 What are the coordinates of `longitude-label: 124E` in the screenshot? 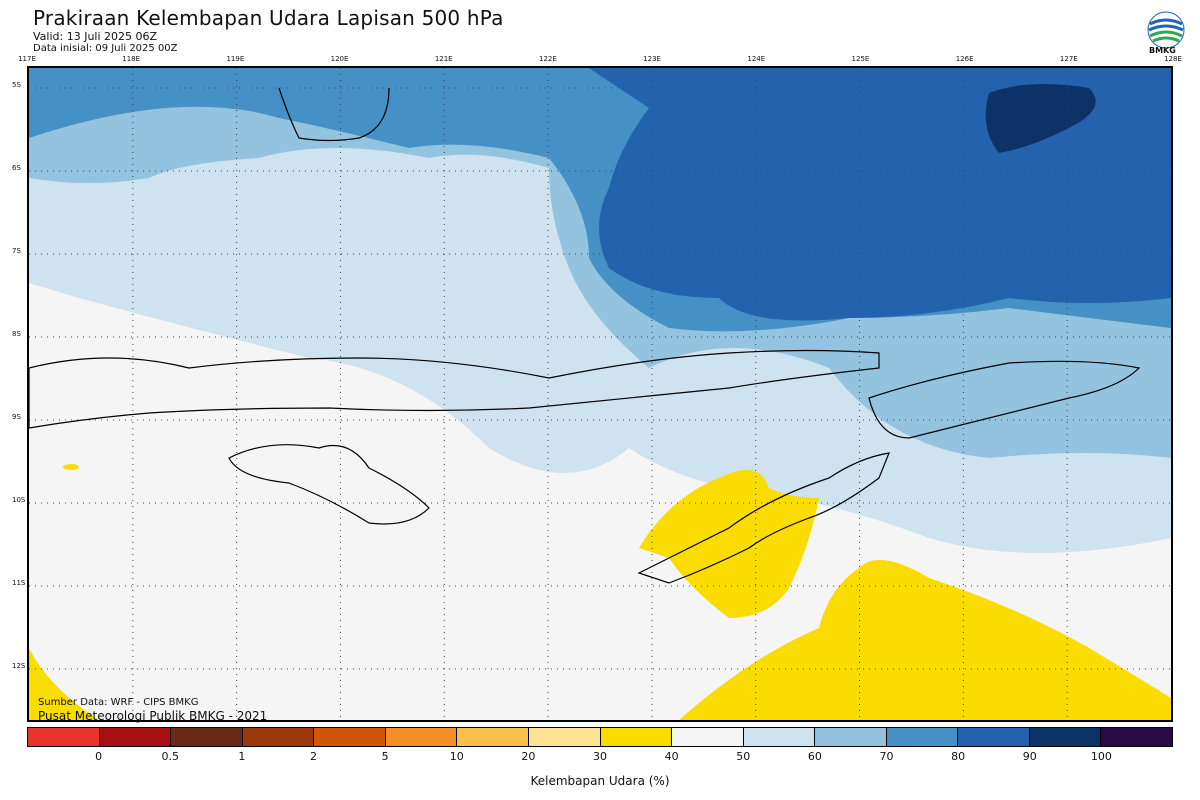 It's located at (756, 59).